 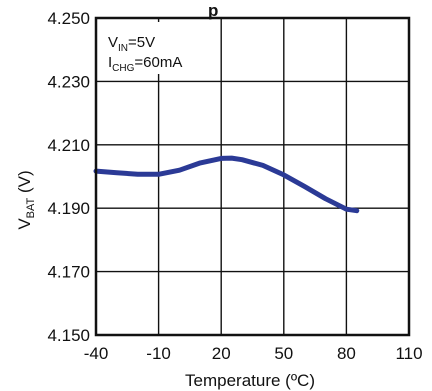 I want to click on x-tick-label: -40, so click(x=96, y=353).